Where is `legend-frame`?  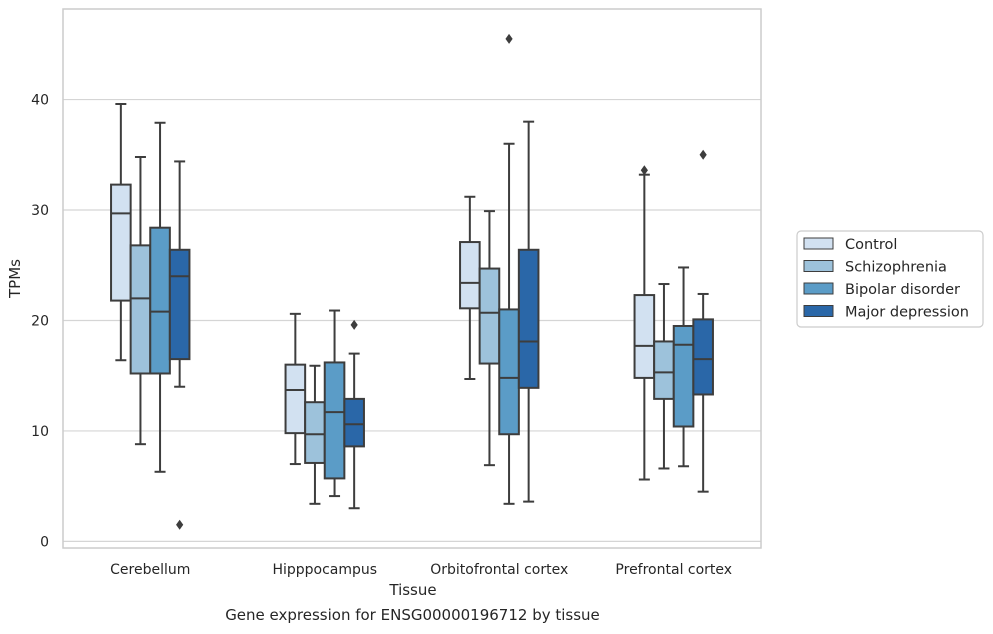
legend-frame is located at coordinates (890, 279).